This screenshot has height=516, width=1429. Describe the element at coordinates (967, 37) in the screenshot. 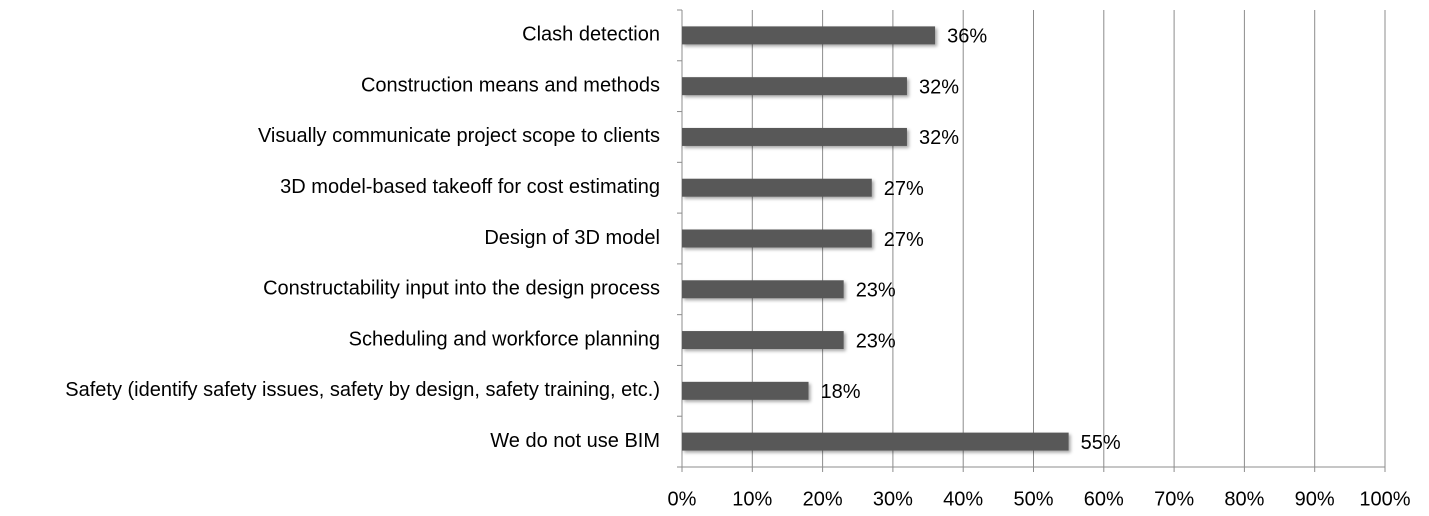

I see `data-label: 36%` at that location.